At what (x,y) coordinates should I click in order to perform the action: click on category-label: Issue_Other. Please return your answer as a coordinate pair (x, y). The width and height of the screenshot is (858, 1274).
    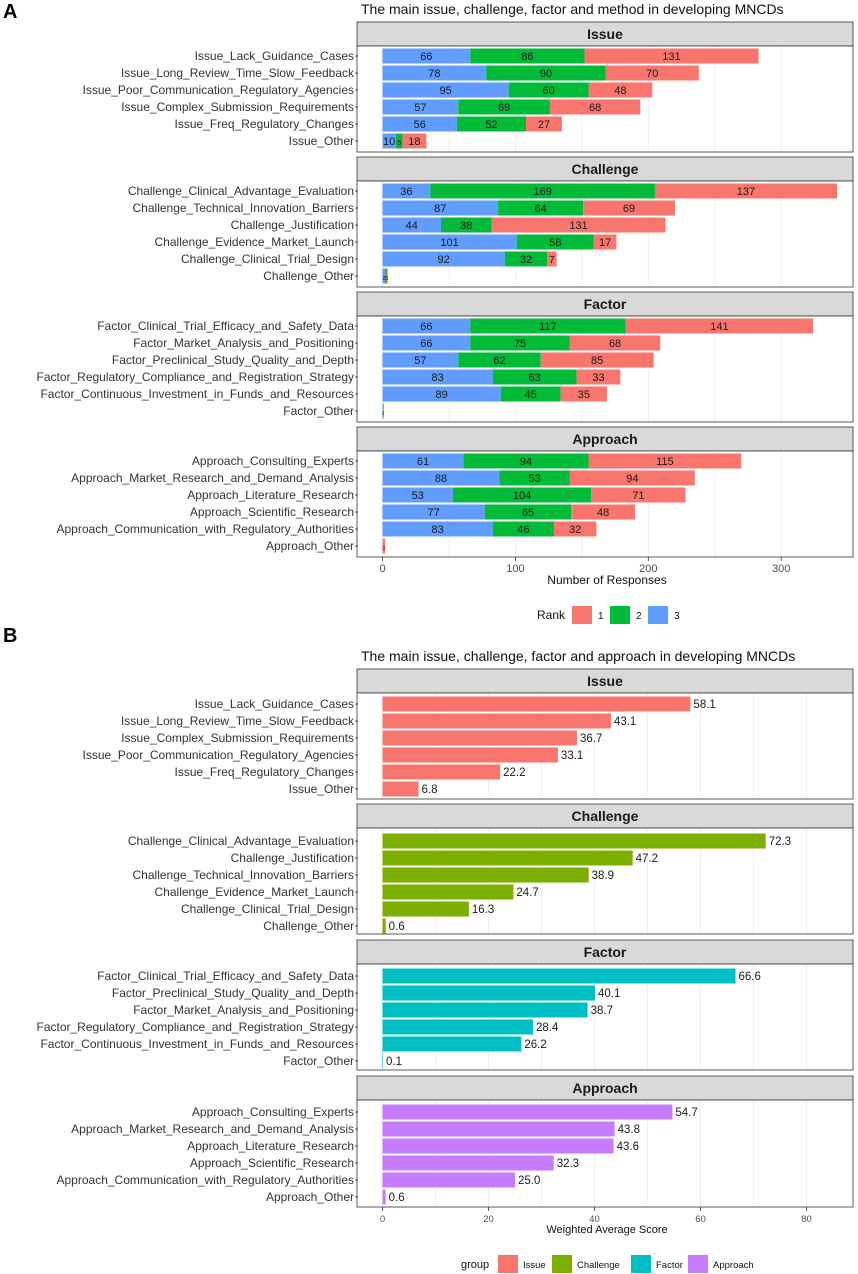
    Looking at the image, I should click on (321, 789).